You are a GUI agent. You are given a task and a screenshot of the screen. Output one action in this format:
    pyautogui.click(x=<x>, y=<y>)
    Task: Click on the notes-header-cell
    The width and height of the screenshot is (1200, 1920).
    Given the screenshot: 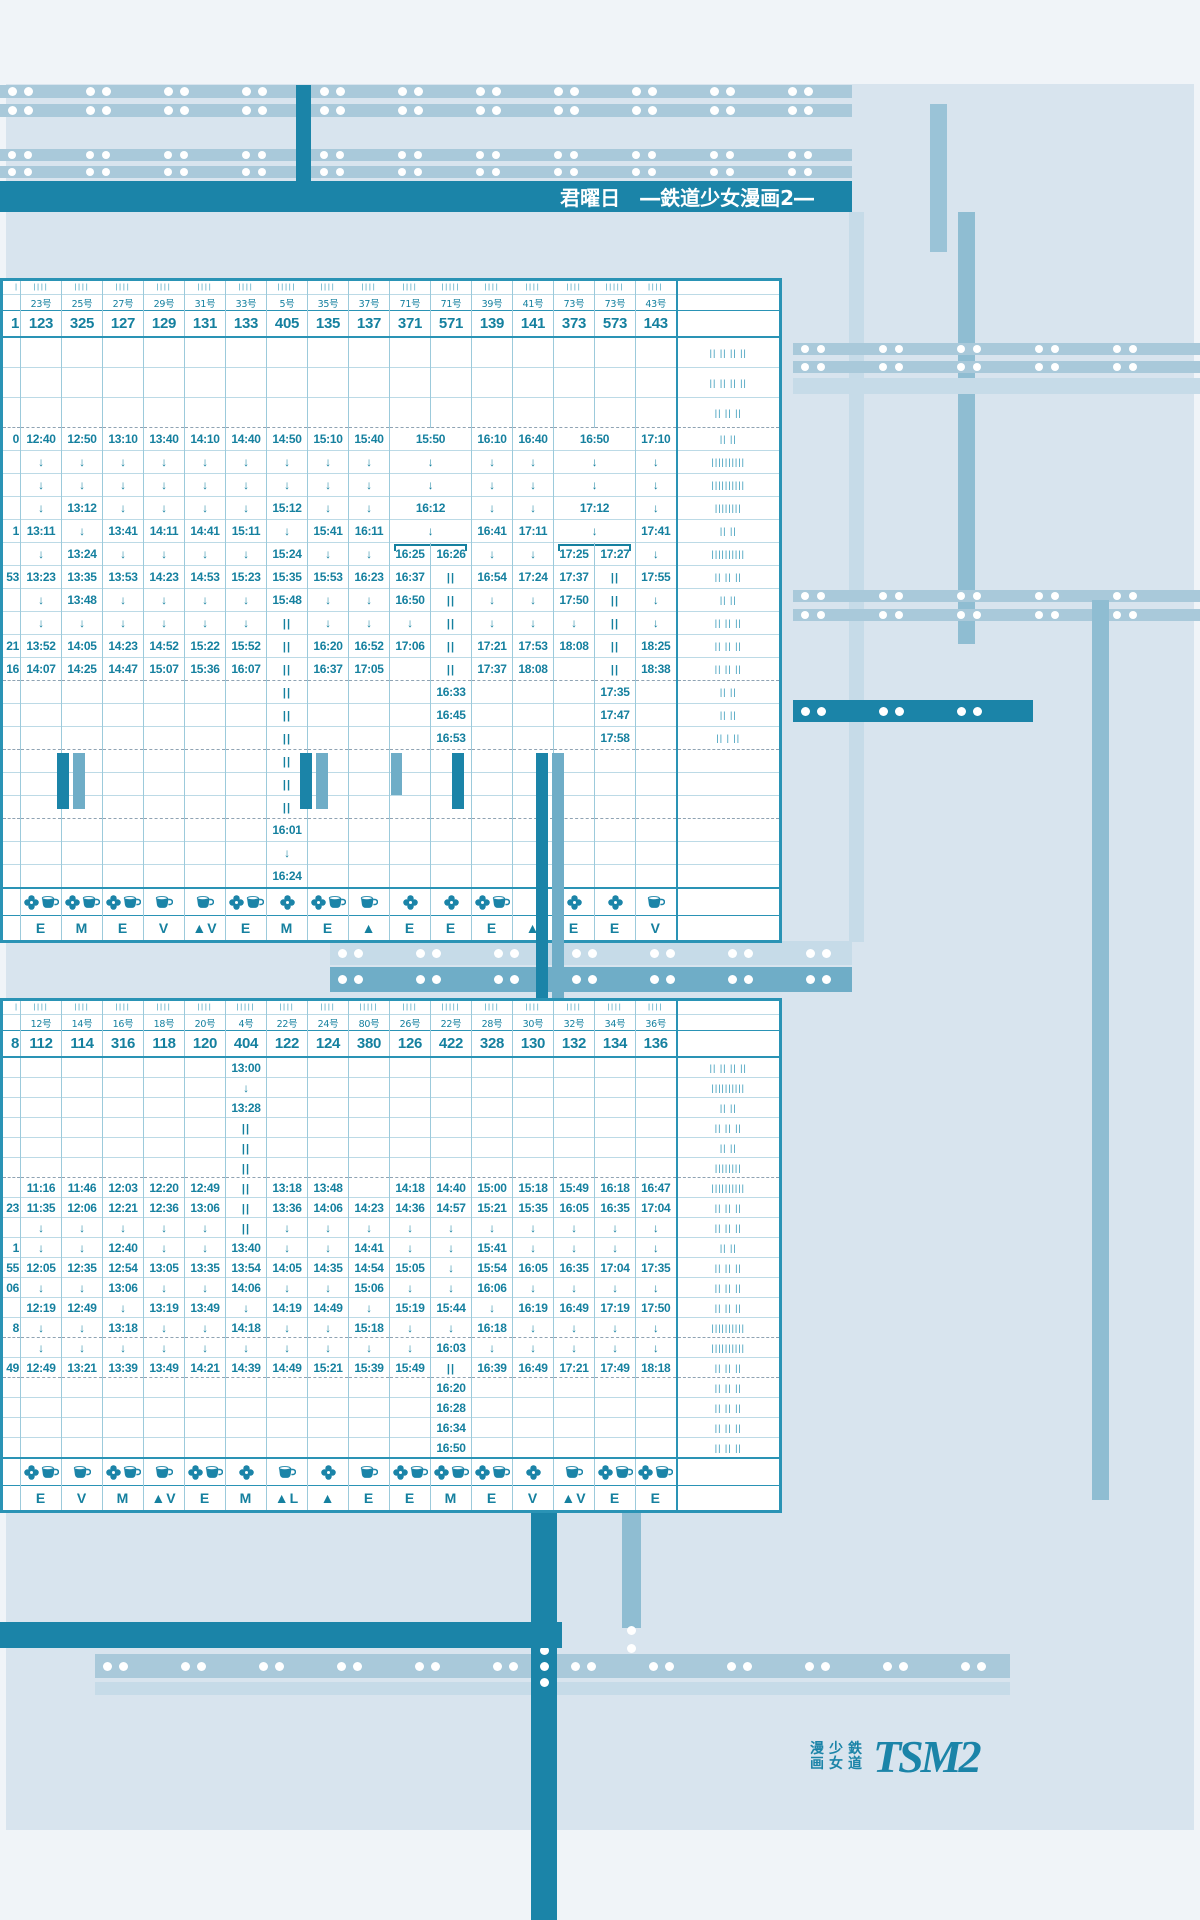 What is the action you would take?
    pyautogui.click(x=728, y=287)
    